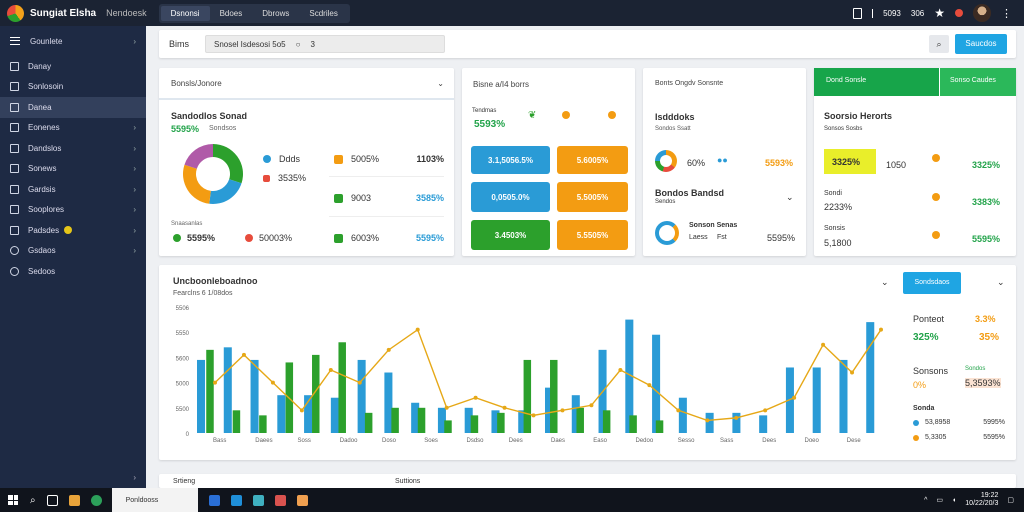 The width and height of the screenshot is (1024, 512). What do you see at coordinates (920, 385) in the screenshot?
I see `side-row-a: 0%` at bounding box center [920, 385].